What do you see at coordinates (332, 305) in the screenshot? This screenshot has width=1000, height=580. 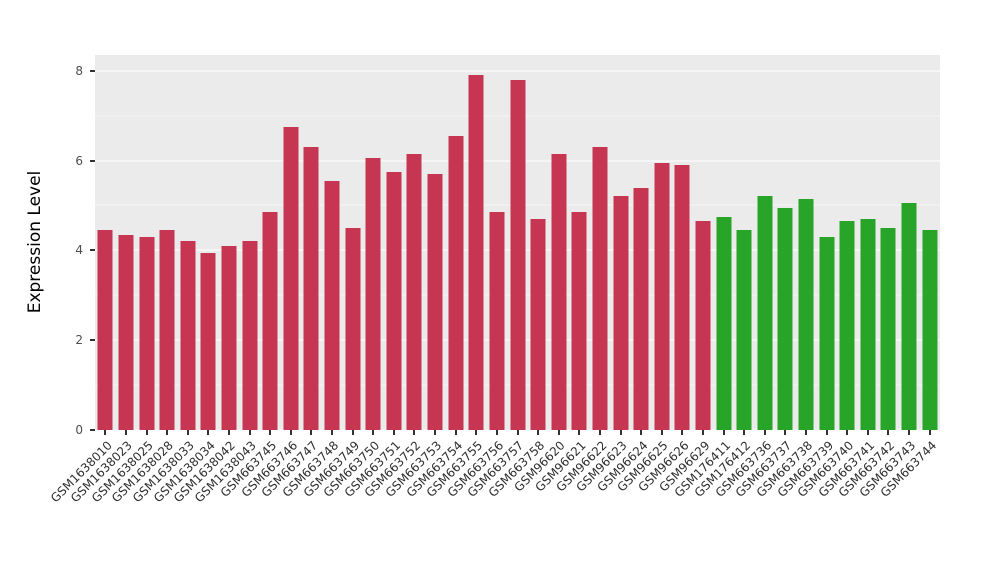 I see `bar-GSM663748` at bounding box center [332, 305].